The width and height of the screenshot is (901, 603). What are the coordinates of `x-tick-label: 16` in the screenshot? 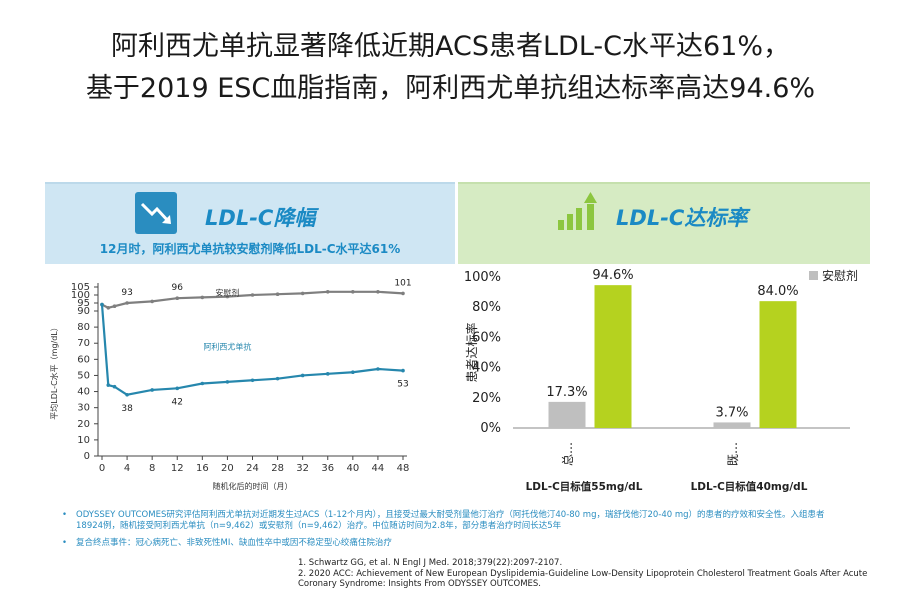 It's located at (202, 468).